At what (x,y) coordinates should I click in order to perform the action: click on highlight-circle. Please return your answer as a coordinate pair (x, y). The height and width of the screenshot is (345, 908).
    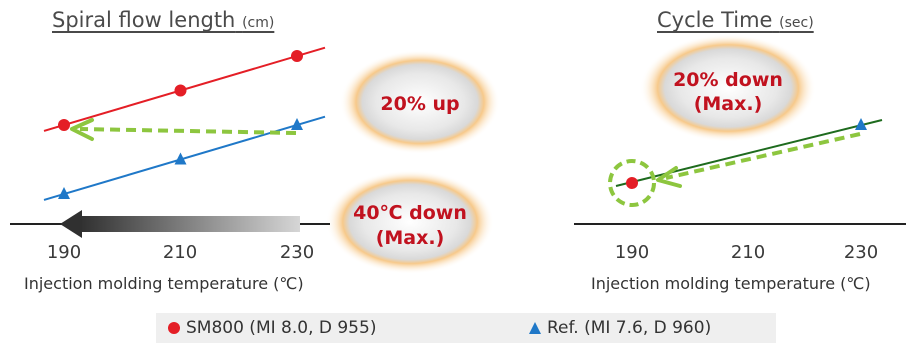
    Looking at the image, I should click on (632, 183).